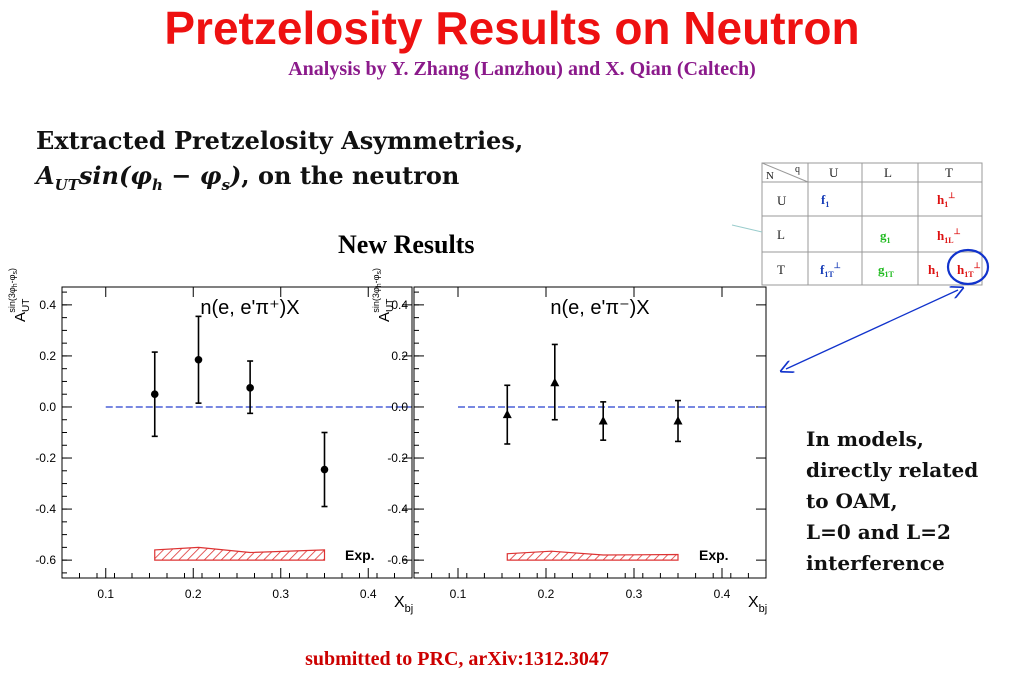 This screenshot has width=1024, height=698. Describe the element at coordinates (512, 28) in the screenshot. I see `slide-title: Pretzelosity Results on Neutron` at that location.